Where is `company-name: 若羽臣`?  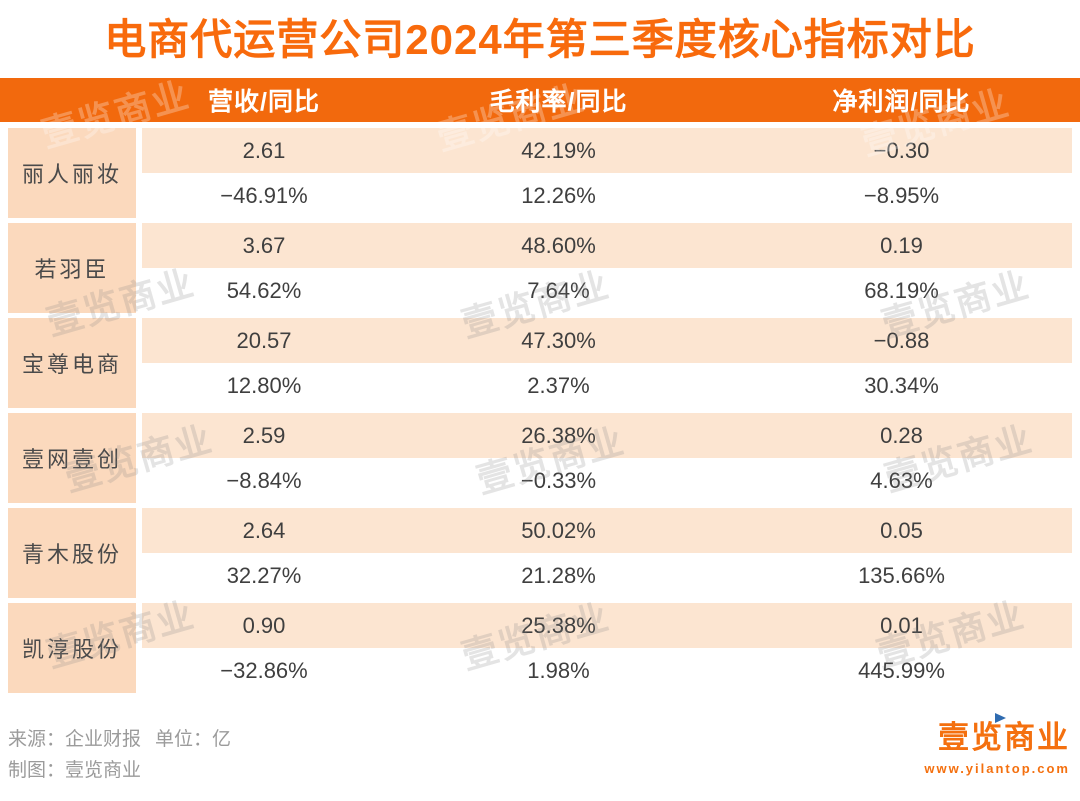
company-name: 若羽臣 is located at coordinates (72, 268).